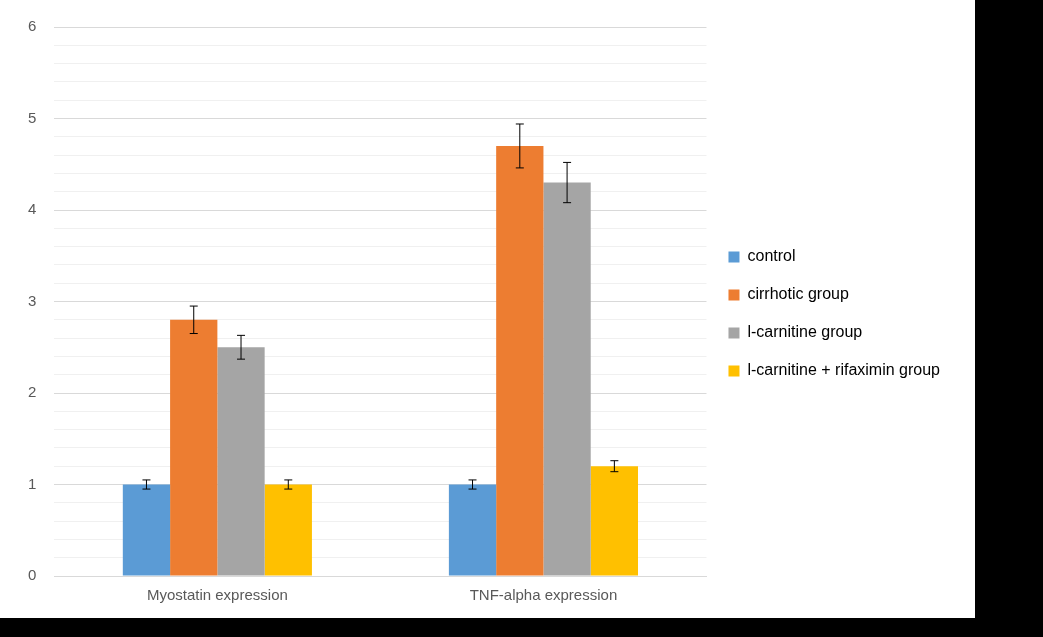  I want to click on y-tick-label: 2, so click(32, 392).